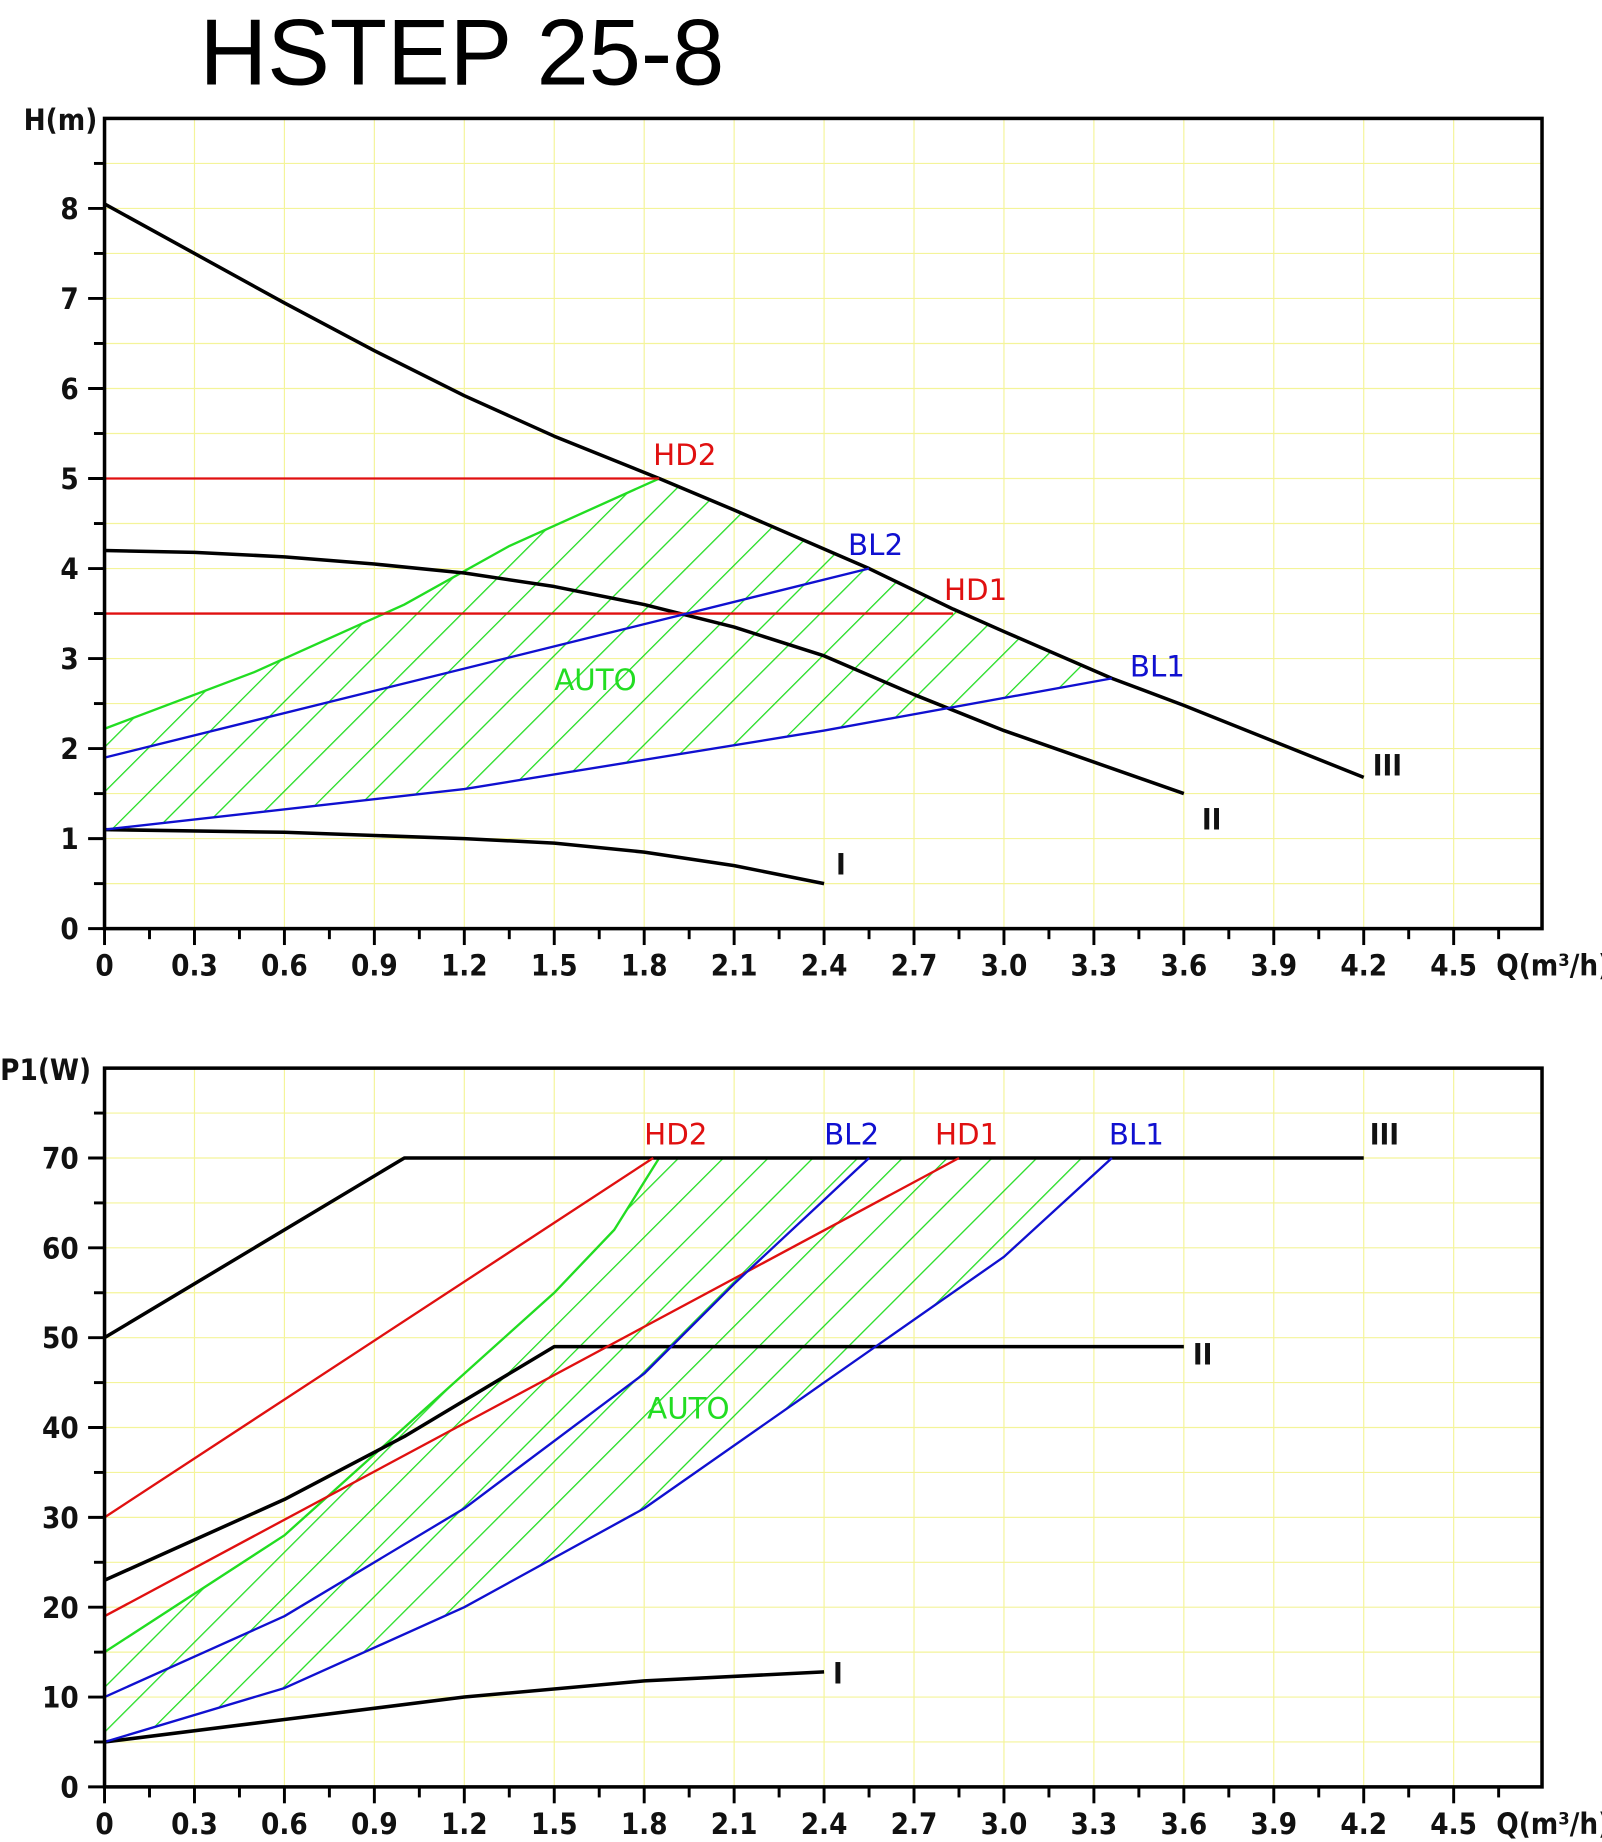 The image size is (1602, 1842). What do you see at coordinates (69, 389) in the screenshot?
I see `y-tick-label: 6` at bounding box center [69, 389].